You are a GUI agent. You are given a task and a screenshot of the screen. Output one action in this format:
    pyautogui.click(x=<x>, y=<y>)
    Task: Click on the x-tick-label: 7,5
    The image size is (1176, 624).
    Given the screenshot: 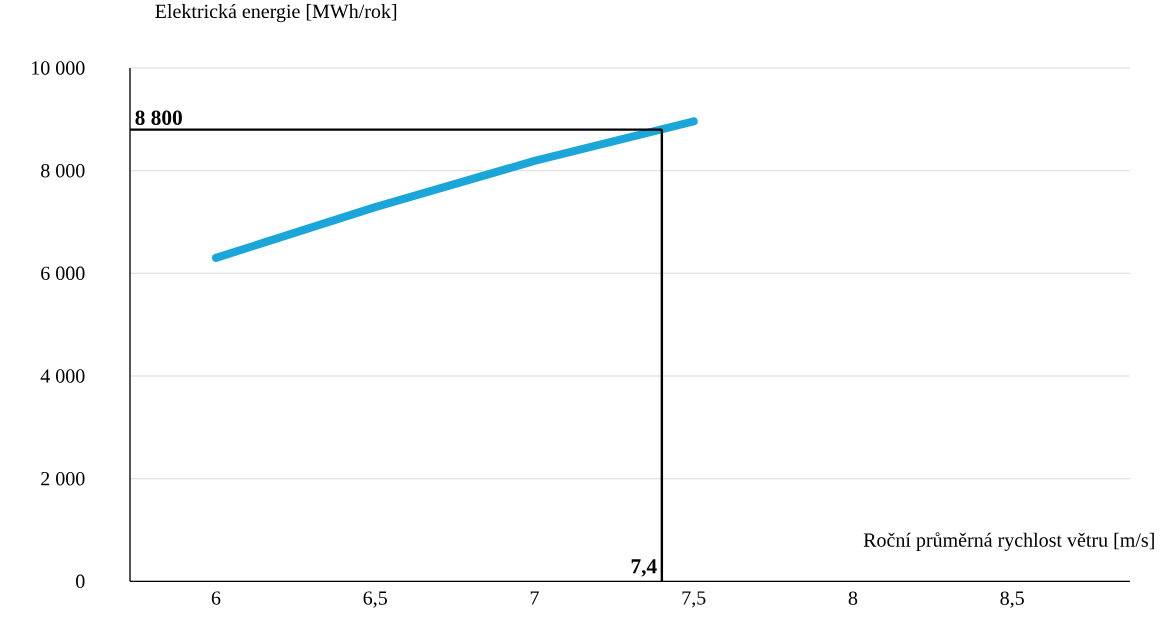 What is the action you would take?
    pyautogui.click(x=694, y=599)
    